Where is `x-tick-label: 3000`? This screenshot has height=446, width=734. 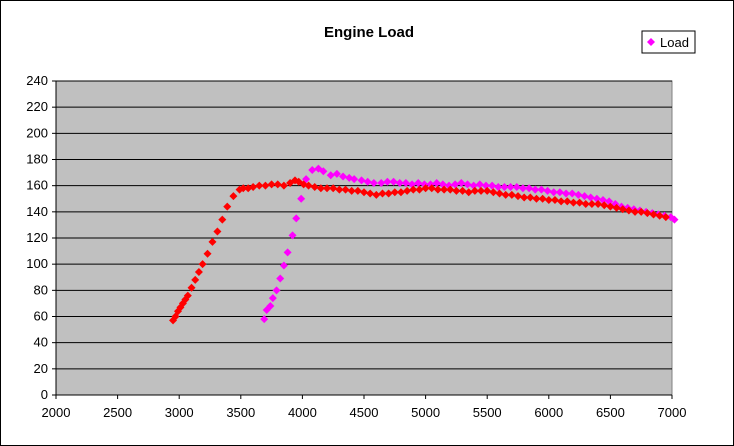
x-tick-label: 3000 is located at coordinates (179, 412).